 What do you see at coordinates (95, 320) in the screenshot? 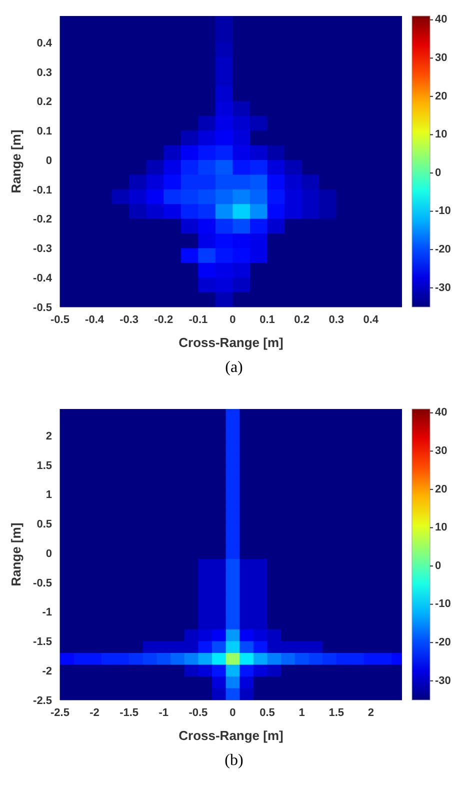
I see `x-tick-label: -0.4` at bounding box center [95, 320].